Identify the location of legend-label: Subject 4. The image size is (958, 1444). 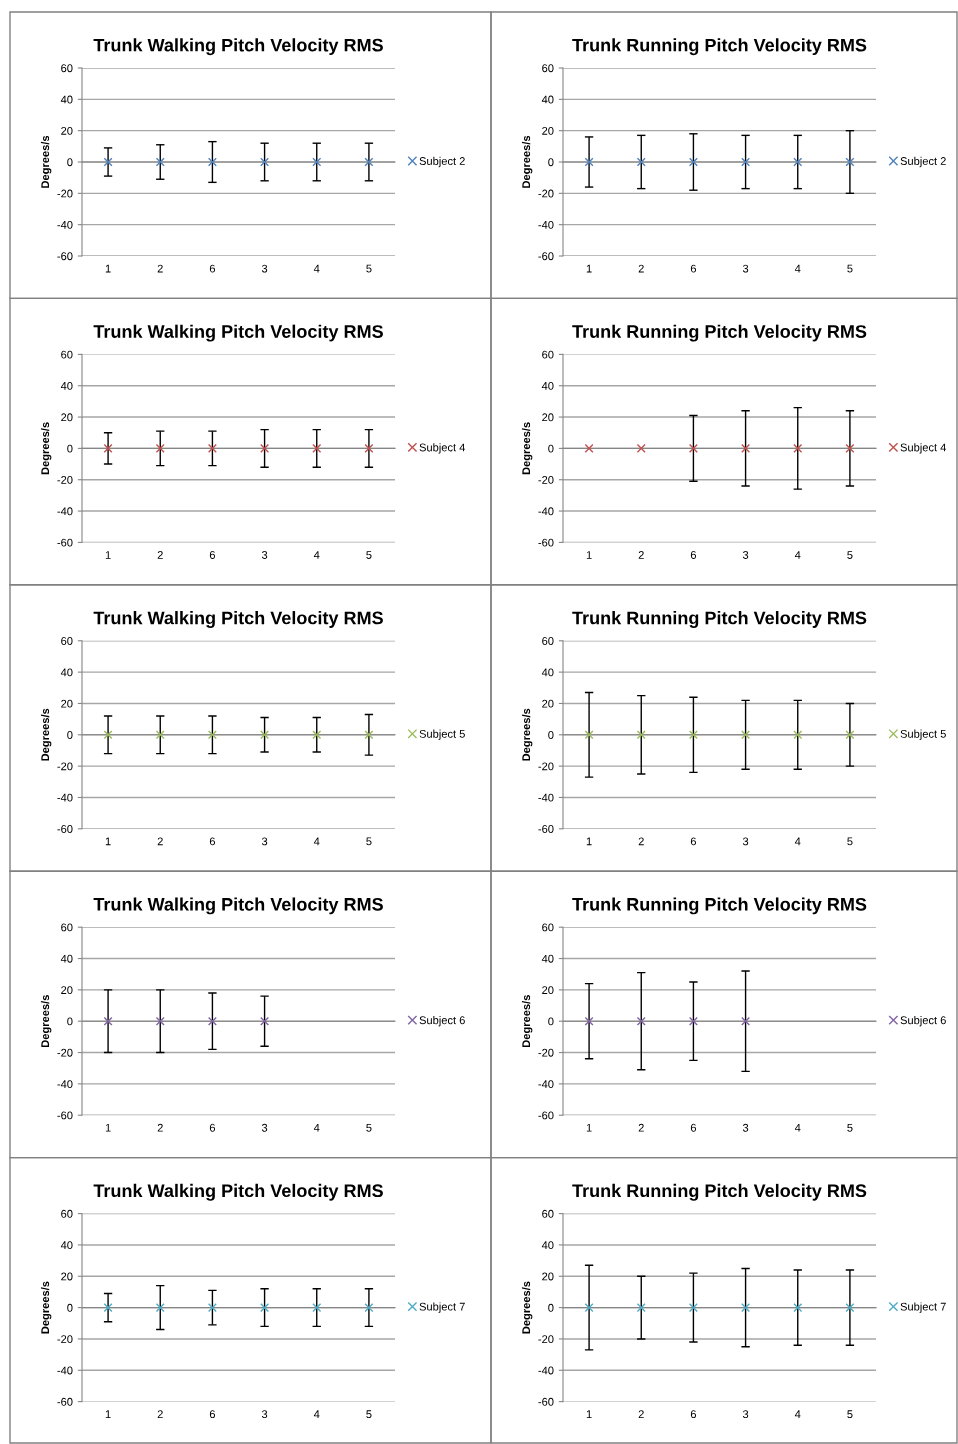
(923, 448).